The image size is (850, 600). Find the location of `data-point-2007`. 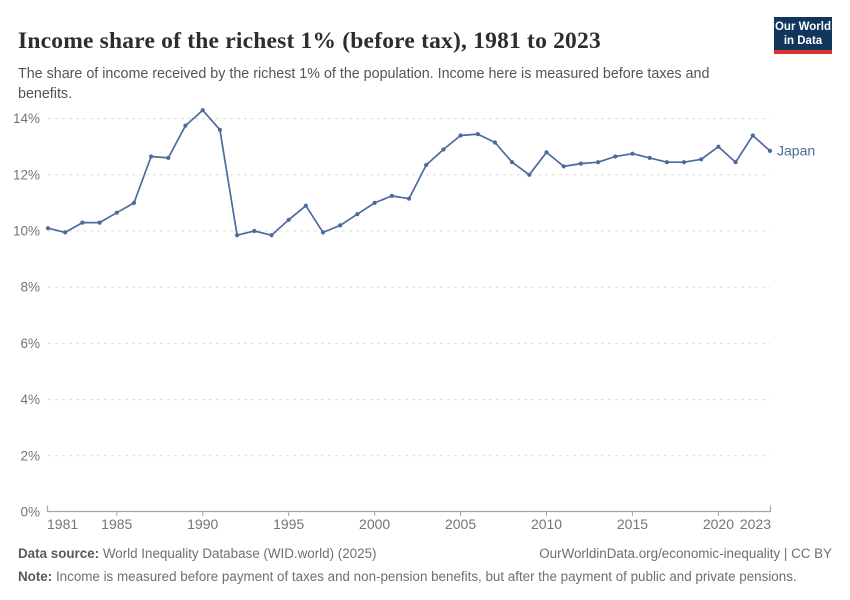

data-point-2007 is located at coordinates (495, 142).